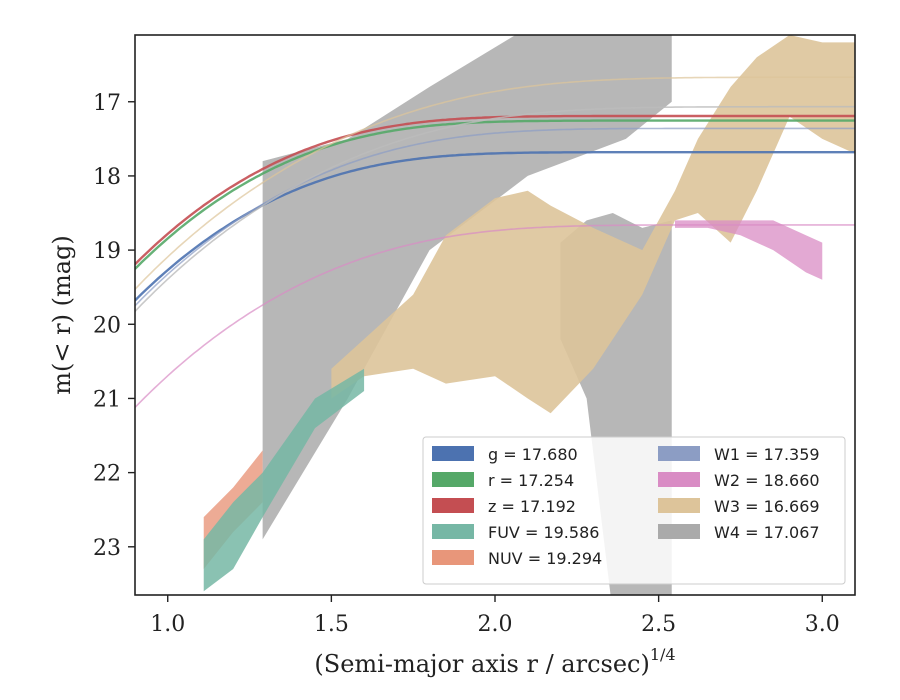 The image size is (900, 700). I want to click on y-tick-label: 17, so click(107, 103).